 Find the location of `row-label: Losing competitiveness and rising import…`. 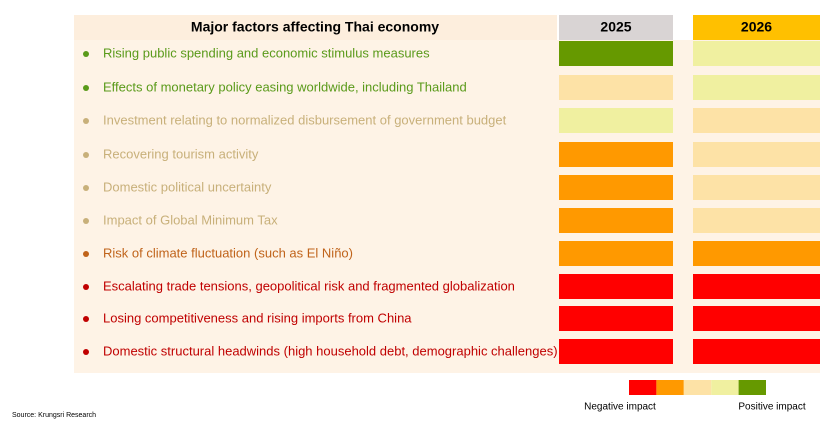

row-label: Losing competitiveness and rising import… is located at coordinates (257, 317).